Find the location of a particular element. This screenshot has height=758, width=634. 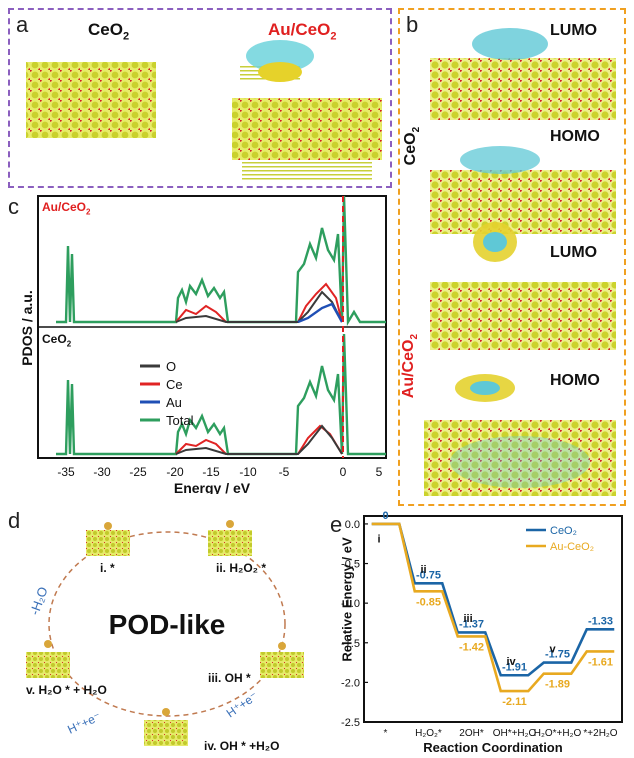

step-i: i. * is located at coordinates (107, 568).